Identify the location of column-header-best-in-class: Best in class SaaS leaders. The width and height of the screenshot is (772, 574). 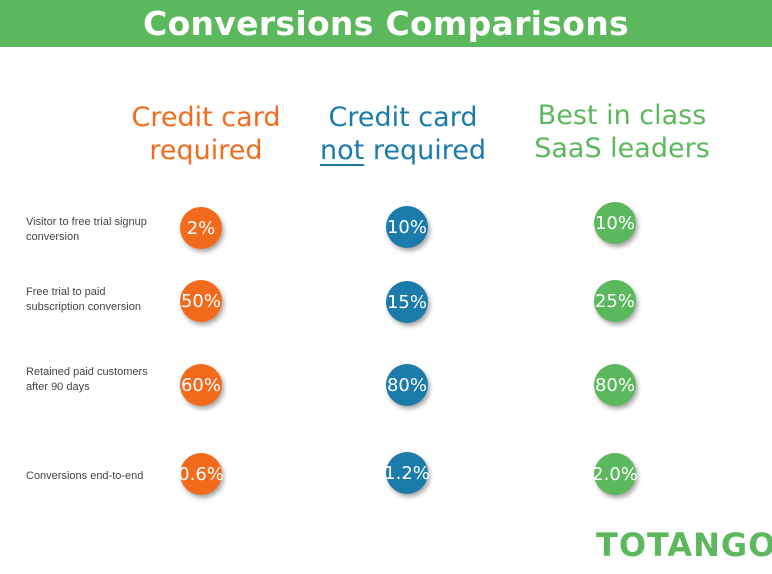
(622, 132).